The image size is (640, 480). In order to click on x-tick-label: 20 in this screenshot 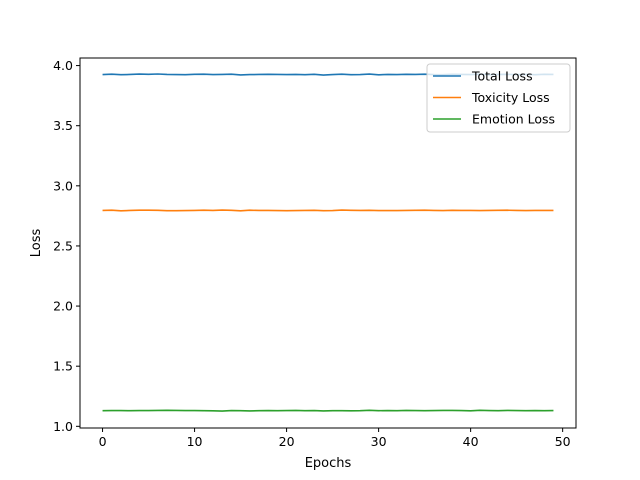, I will do `click(287, 441)`.